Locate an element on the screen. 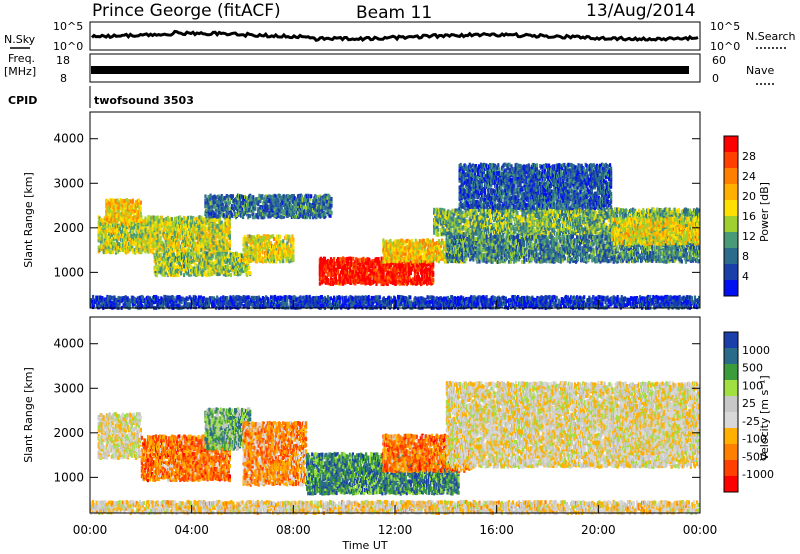 The height and width of the screenshot is (554, 800). freq-tick-bottom: 8 is located at coordinates (63, 78).